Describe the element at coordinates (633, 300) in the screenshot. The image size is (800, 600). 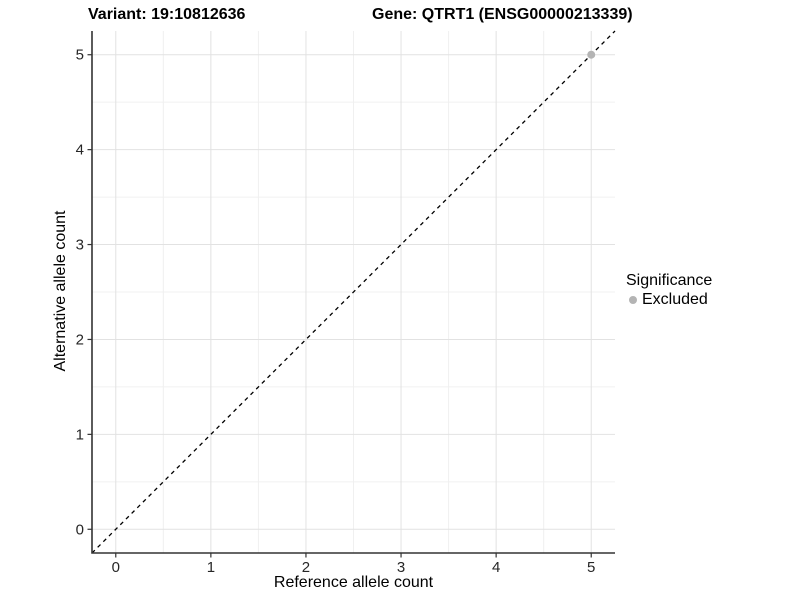
I see `excluded-point-icon` at that location.